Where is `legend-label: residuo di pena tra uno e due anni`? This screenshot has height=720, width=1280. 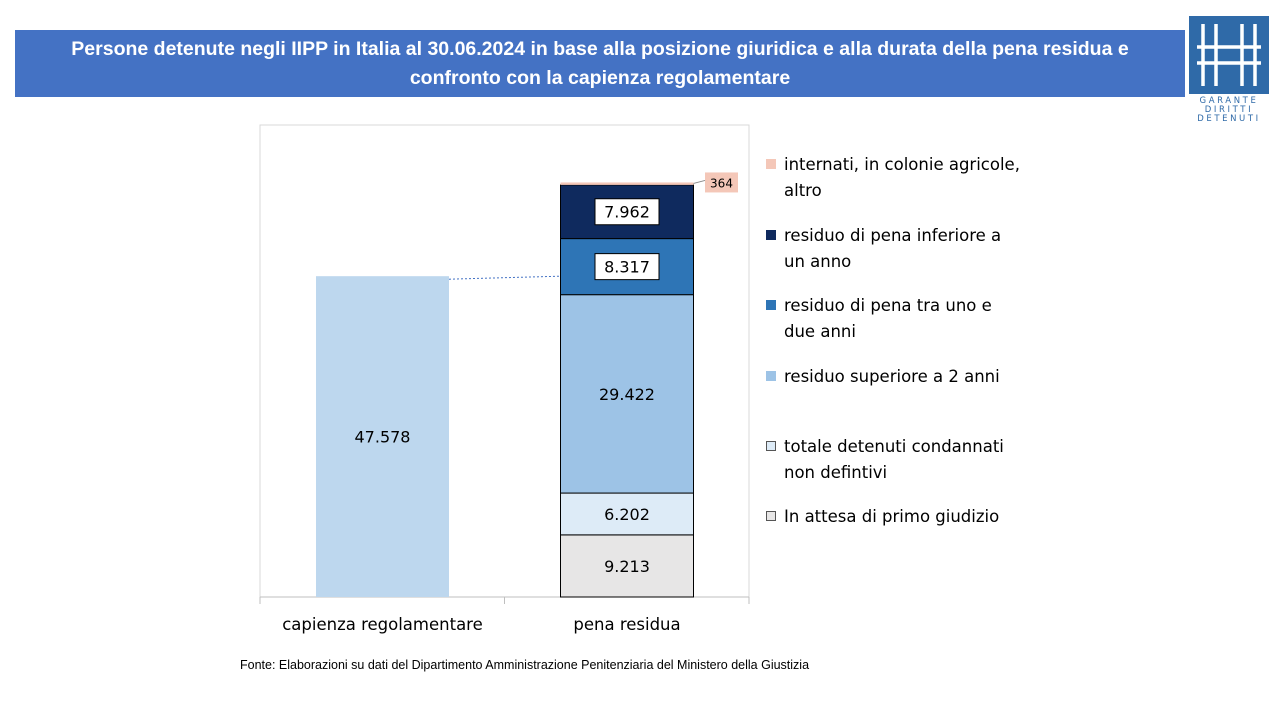 legend-label: residuo di pena tra uno e due anni is located at coordinates (888, 318).